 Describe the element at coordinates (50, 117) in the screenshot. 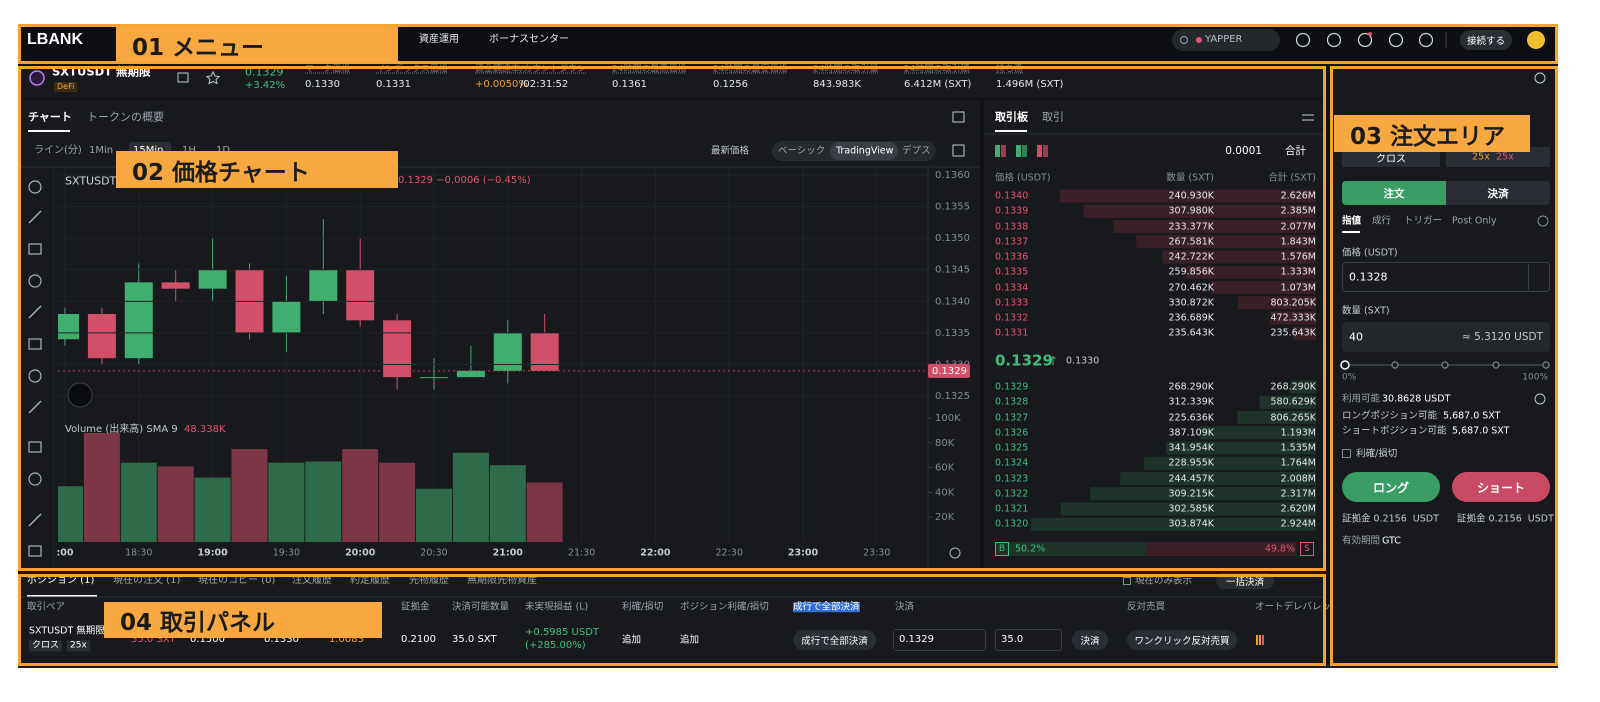

I see `chart-tab: チャート` at that location.